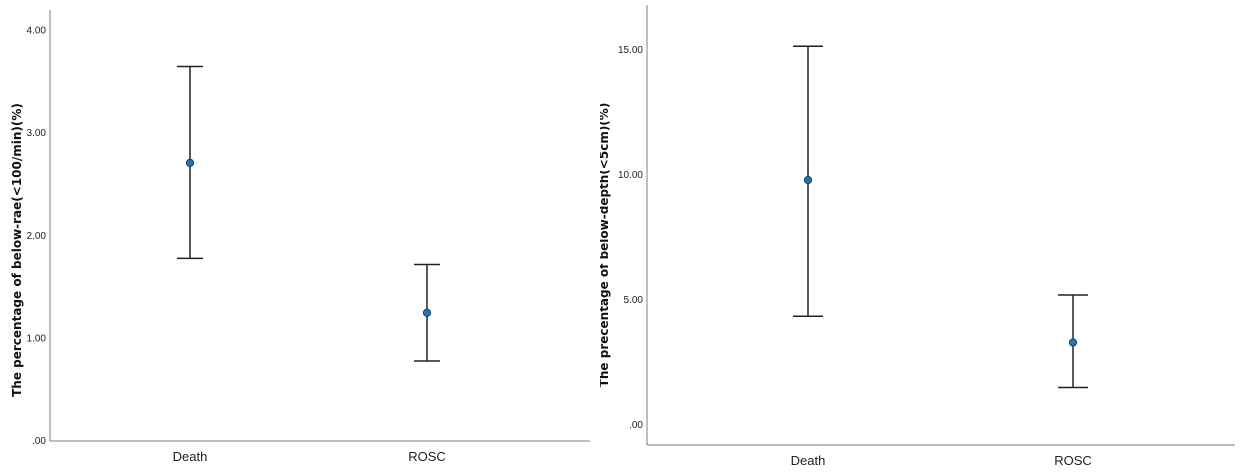 Image resolution: width=1242 pixels, height=472 pixels. Describe the element at coordinates (37, 31) in the screenshot. I see `y-tick-label: 4.00` at that location.